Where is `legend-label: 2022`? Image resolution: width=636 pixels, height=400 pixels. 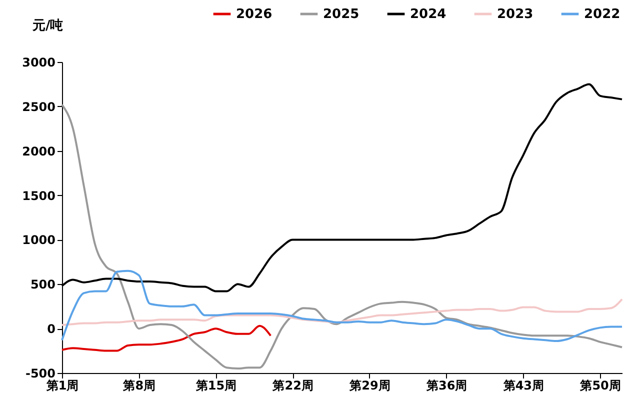 legend-label: 2022 is located at coordinates (602, 14).